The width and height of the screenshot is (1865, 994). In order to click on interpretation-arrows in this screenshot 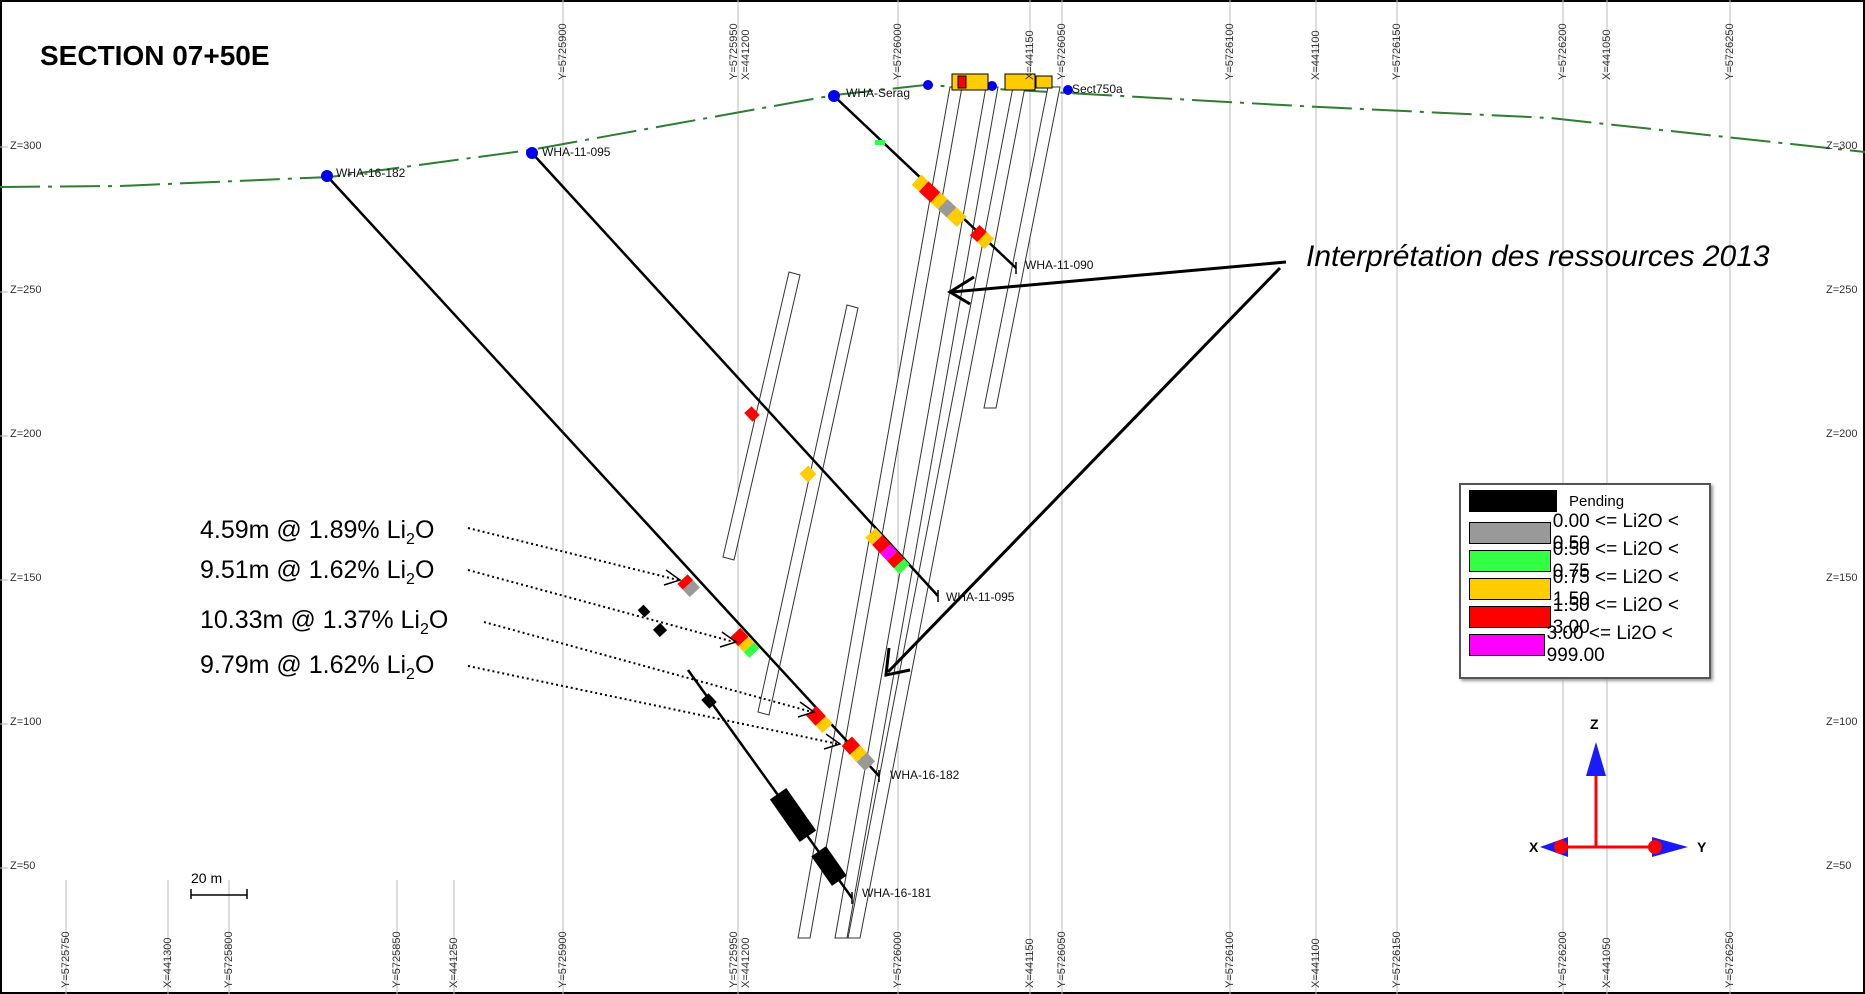, I will do `click(1085, 468)`.